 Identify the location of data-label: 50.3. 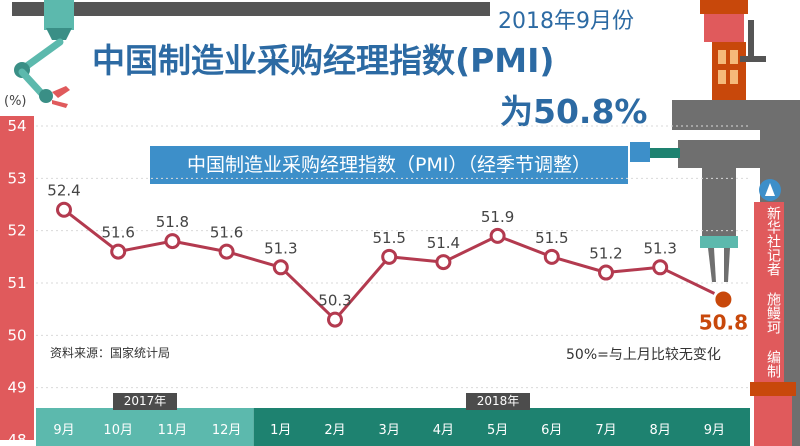
(334, 301).